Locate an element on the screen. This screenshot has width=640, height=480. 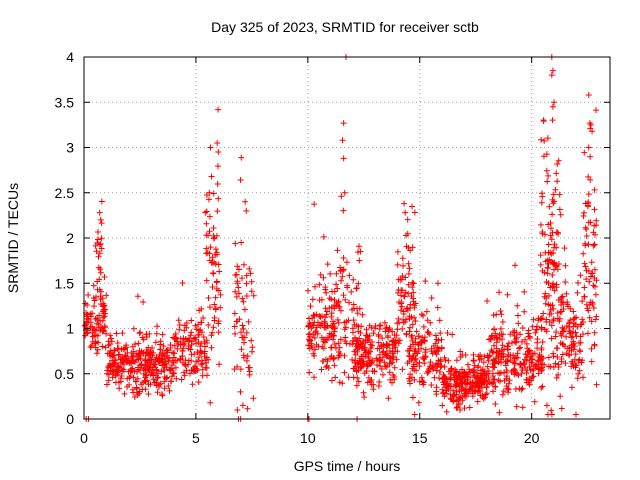
y-tick-label: 0.5 is located at coordinates (65, 374).